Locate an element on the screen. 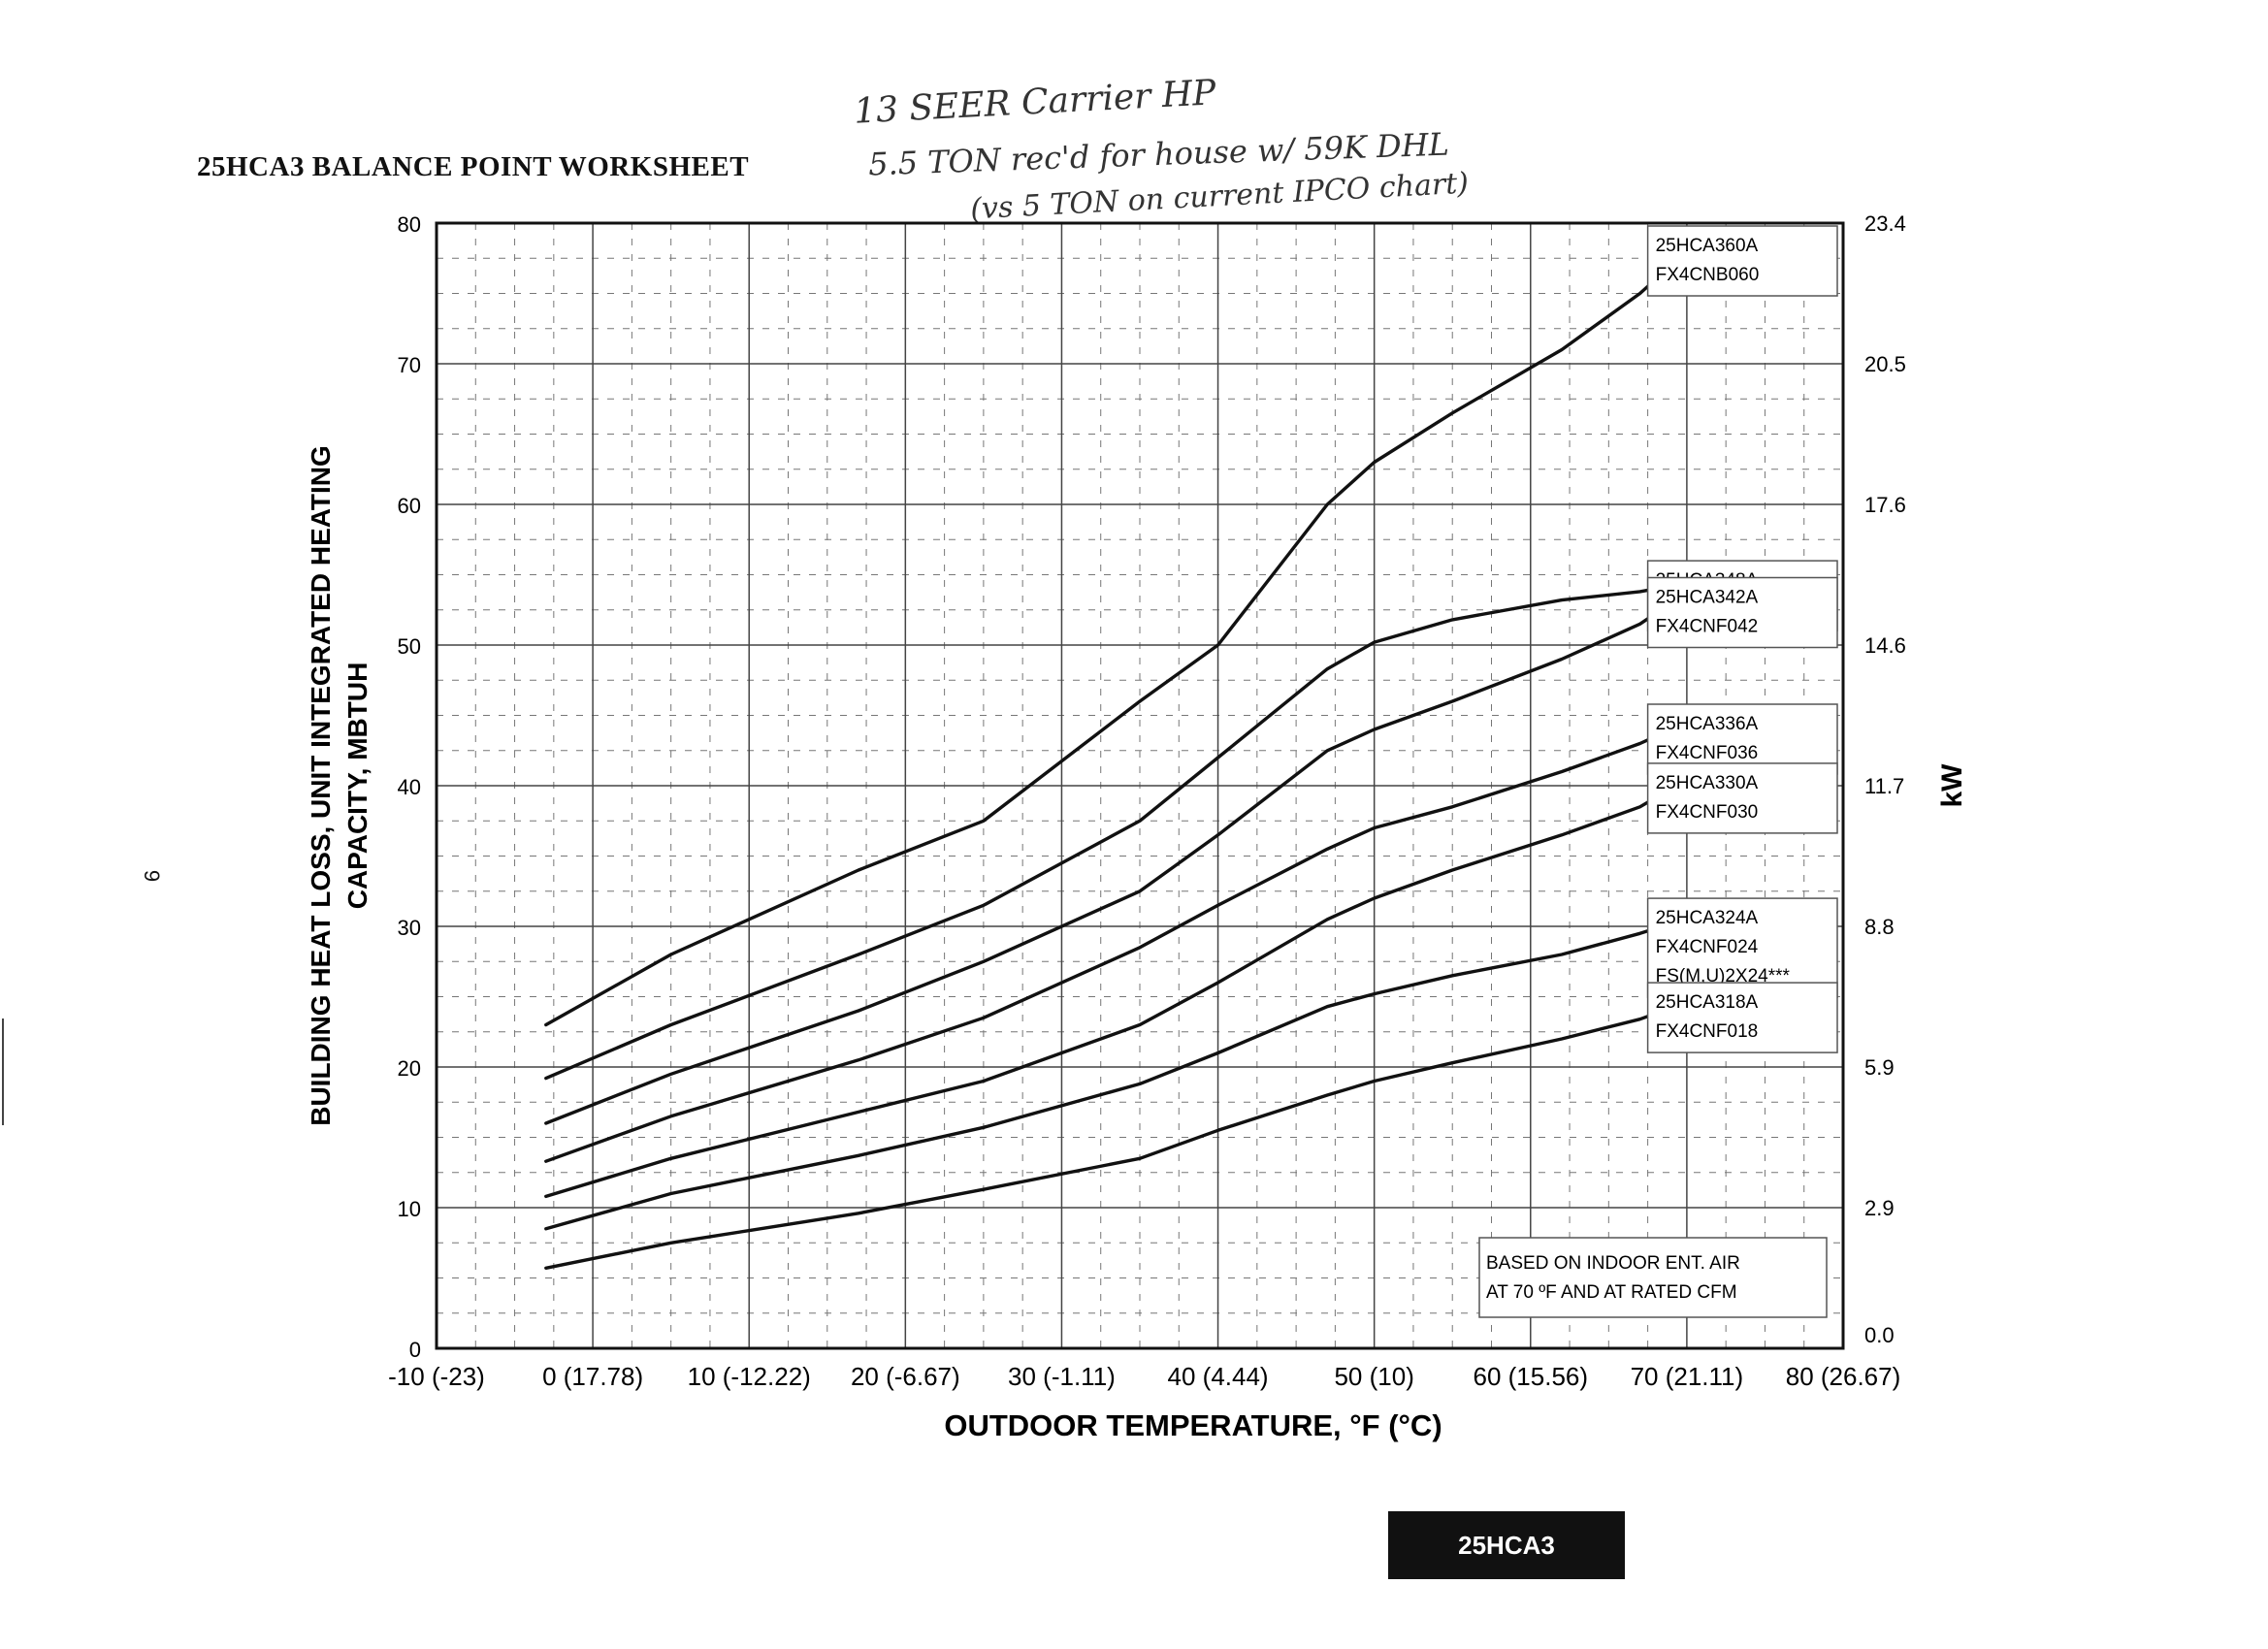  x-tick-label: 10 (-12.22) is located at coordinates (749, 1376).